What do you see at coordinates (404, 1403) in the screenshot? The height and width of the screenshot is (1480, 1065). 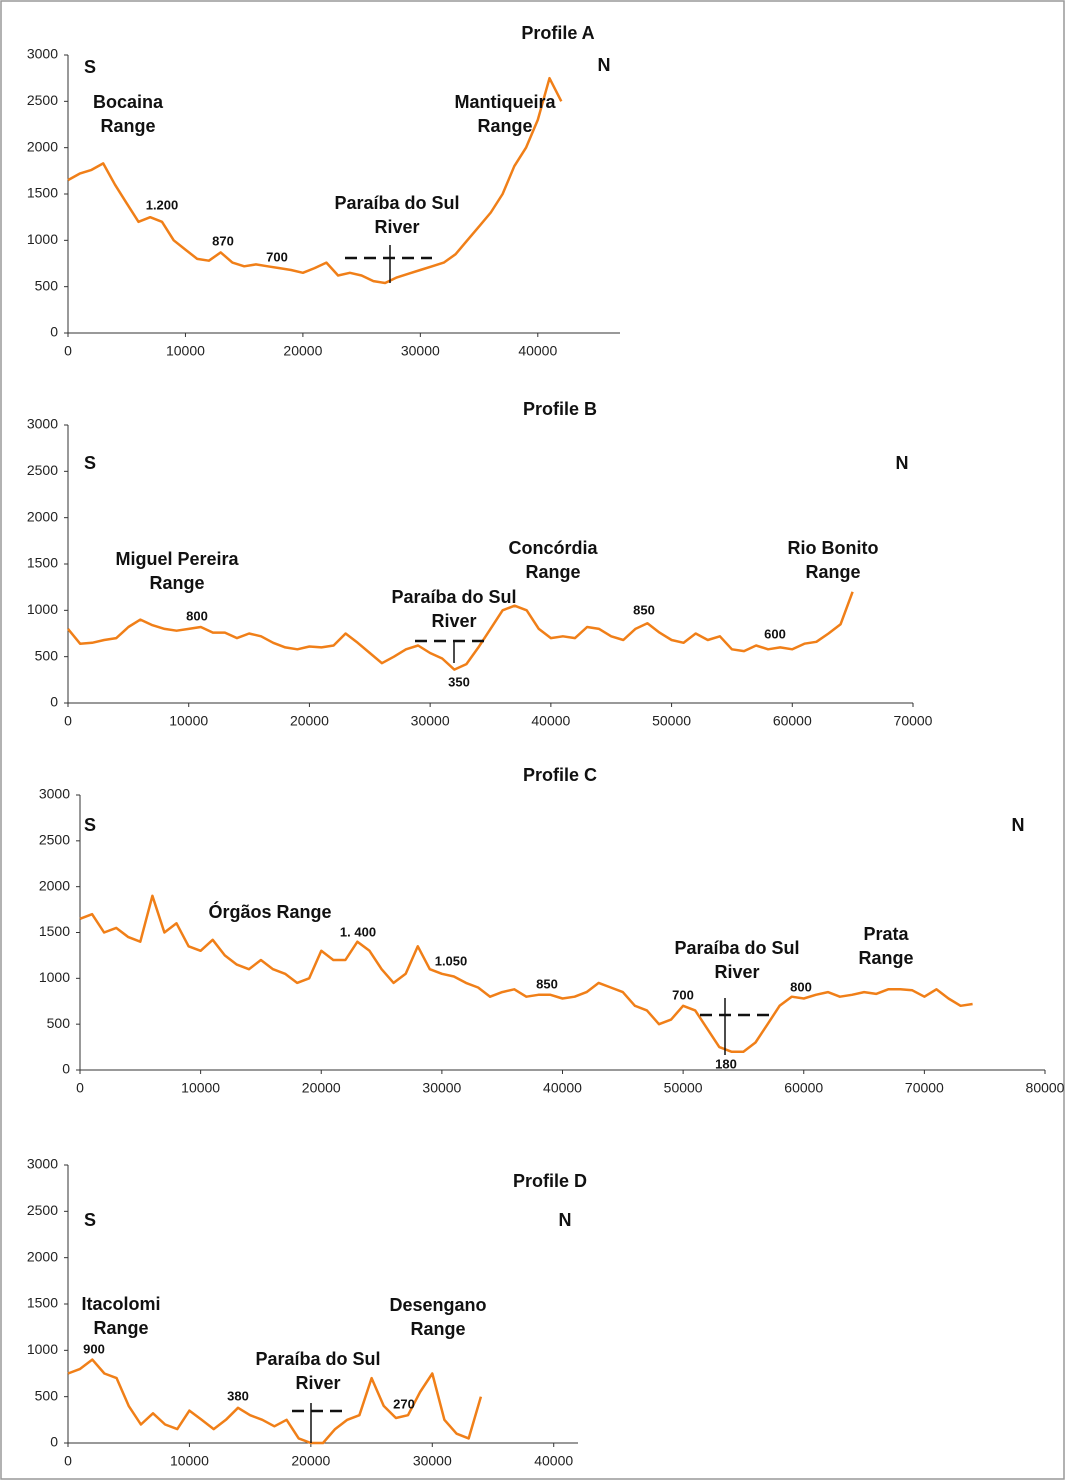 I see `annotation: 270` at bounding box center [404, 1403].